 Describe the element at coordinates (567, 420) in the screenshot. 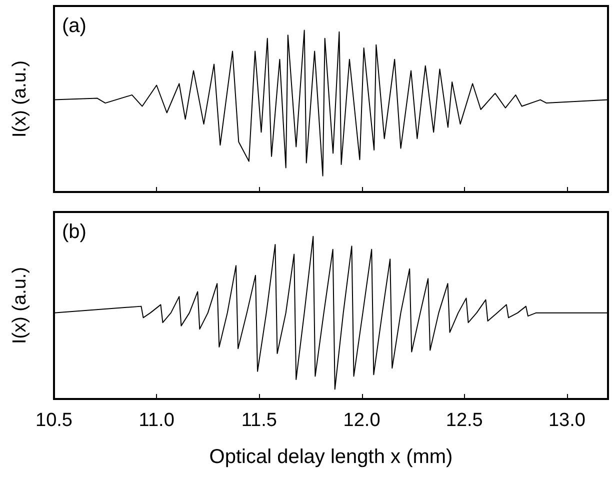

I see `x-tick-label: 13.0` at that location.